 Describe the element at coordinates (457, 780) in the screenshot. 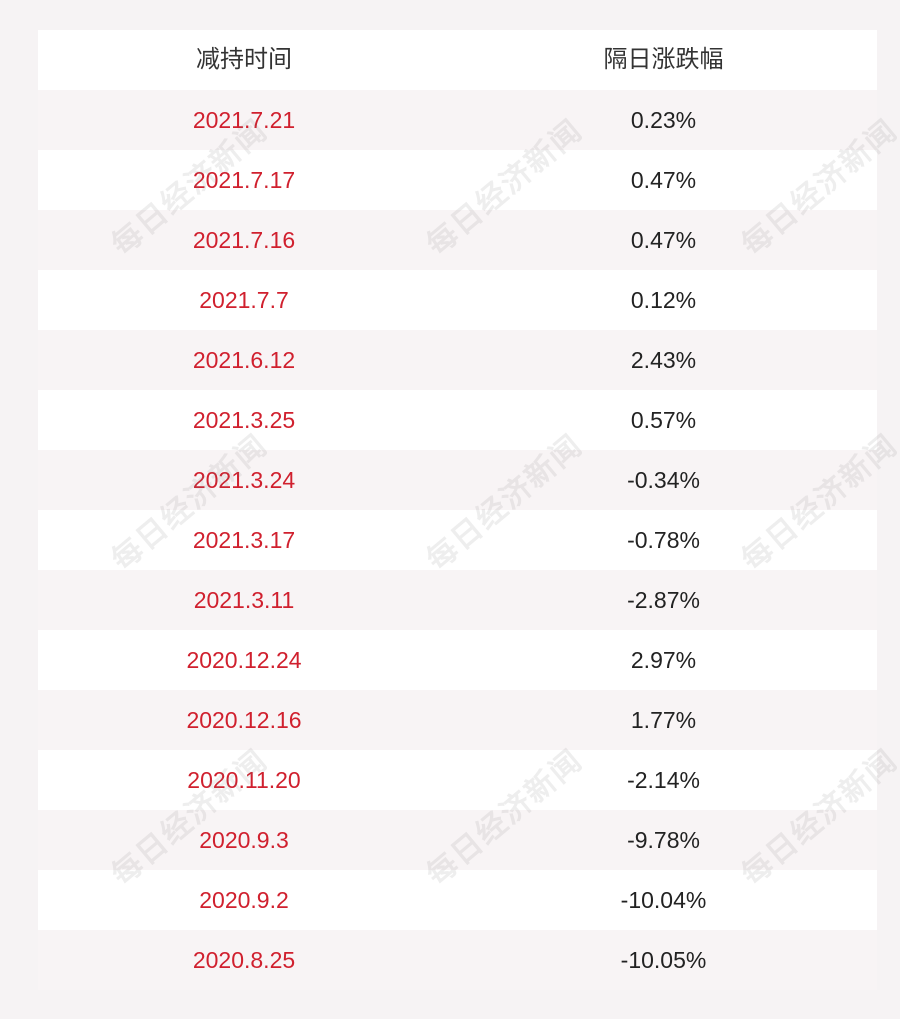

I see `table-row: 2020.11.20 -2.14%` at that location.